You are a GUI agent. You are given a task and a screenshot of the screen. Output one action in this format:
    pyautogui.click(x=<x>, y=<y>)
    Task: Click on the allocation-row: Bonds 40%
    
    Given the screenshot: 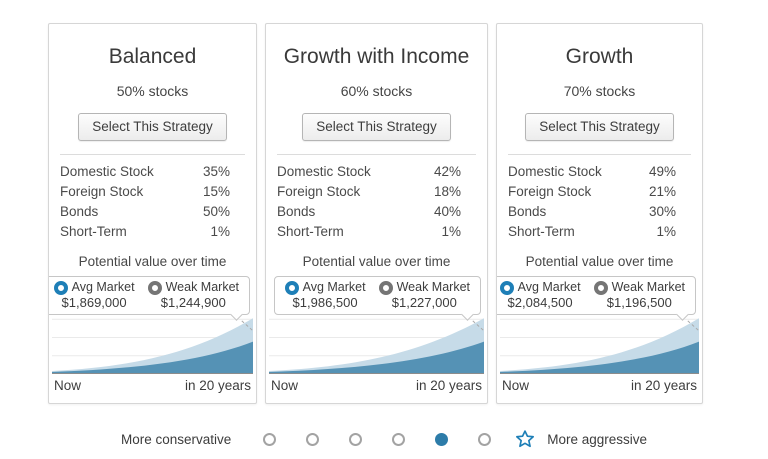 What is the action you would take?
    pyautogui.click(x=369, y=212)
    